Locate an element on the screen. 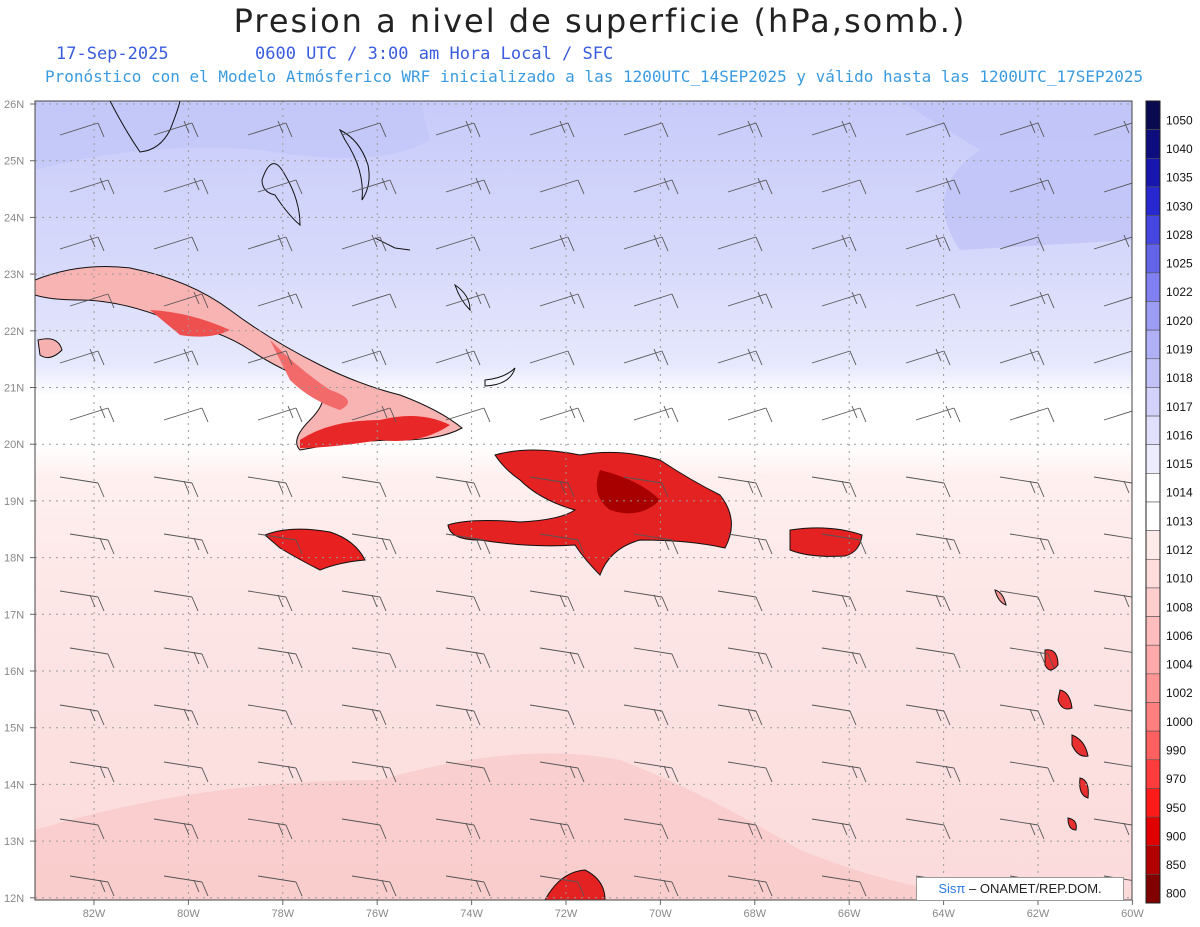 The height and width of the screenshot is (927, 1200). lon-label: 68W is located at coordinates (754, 914).